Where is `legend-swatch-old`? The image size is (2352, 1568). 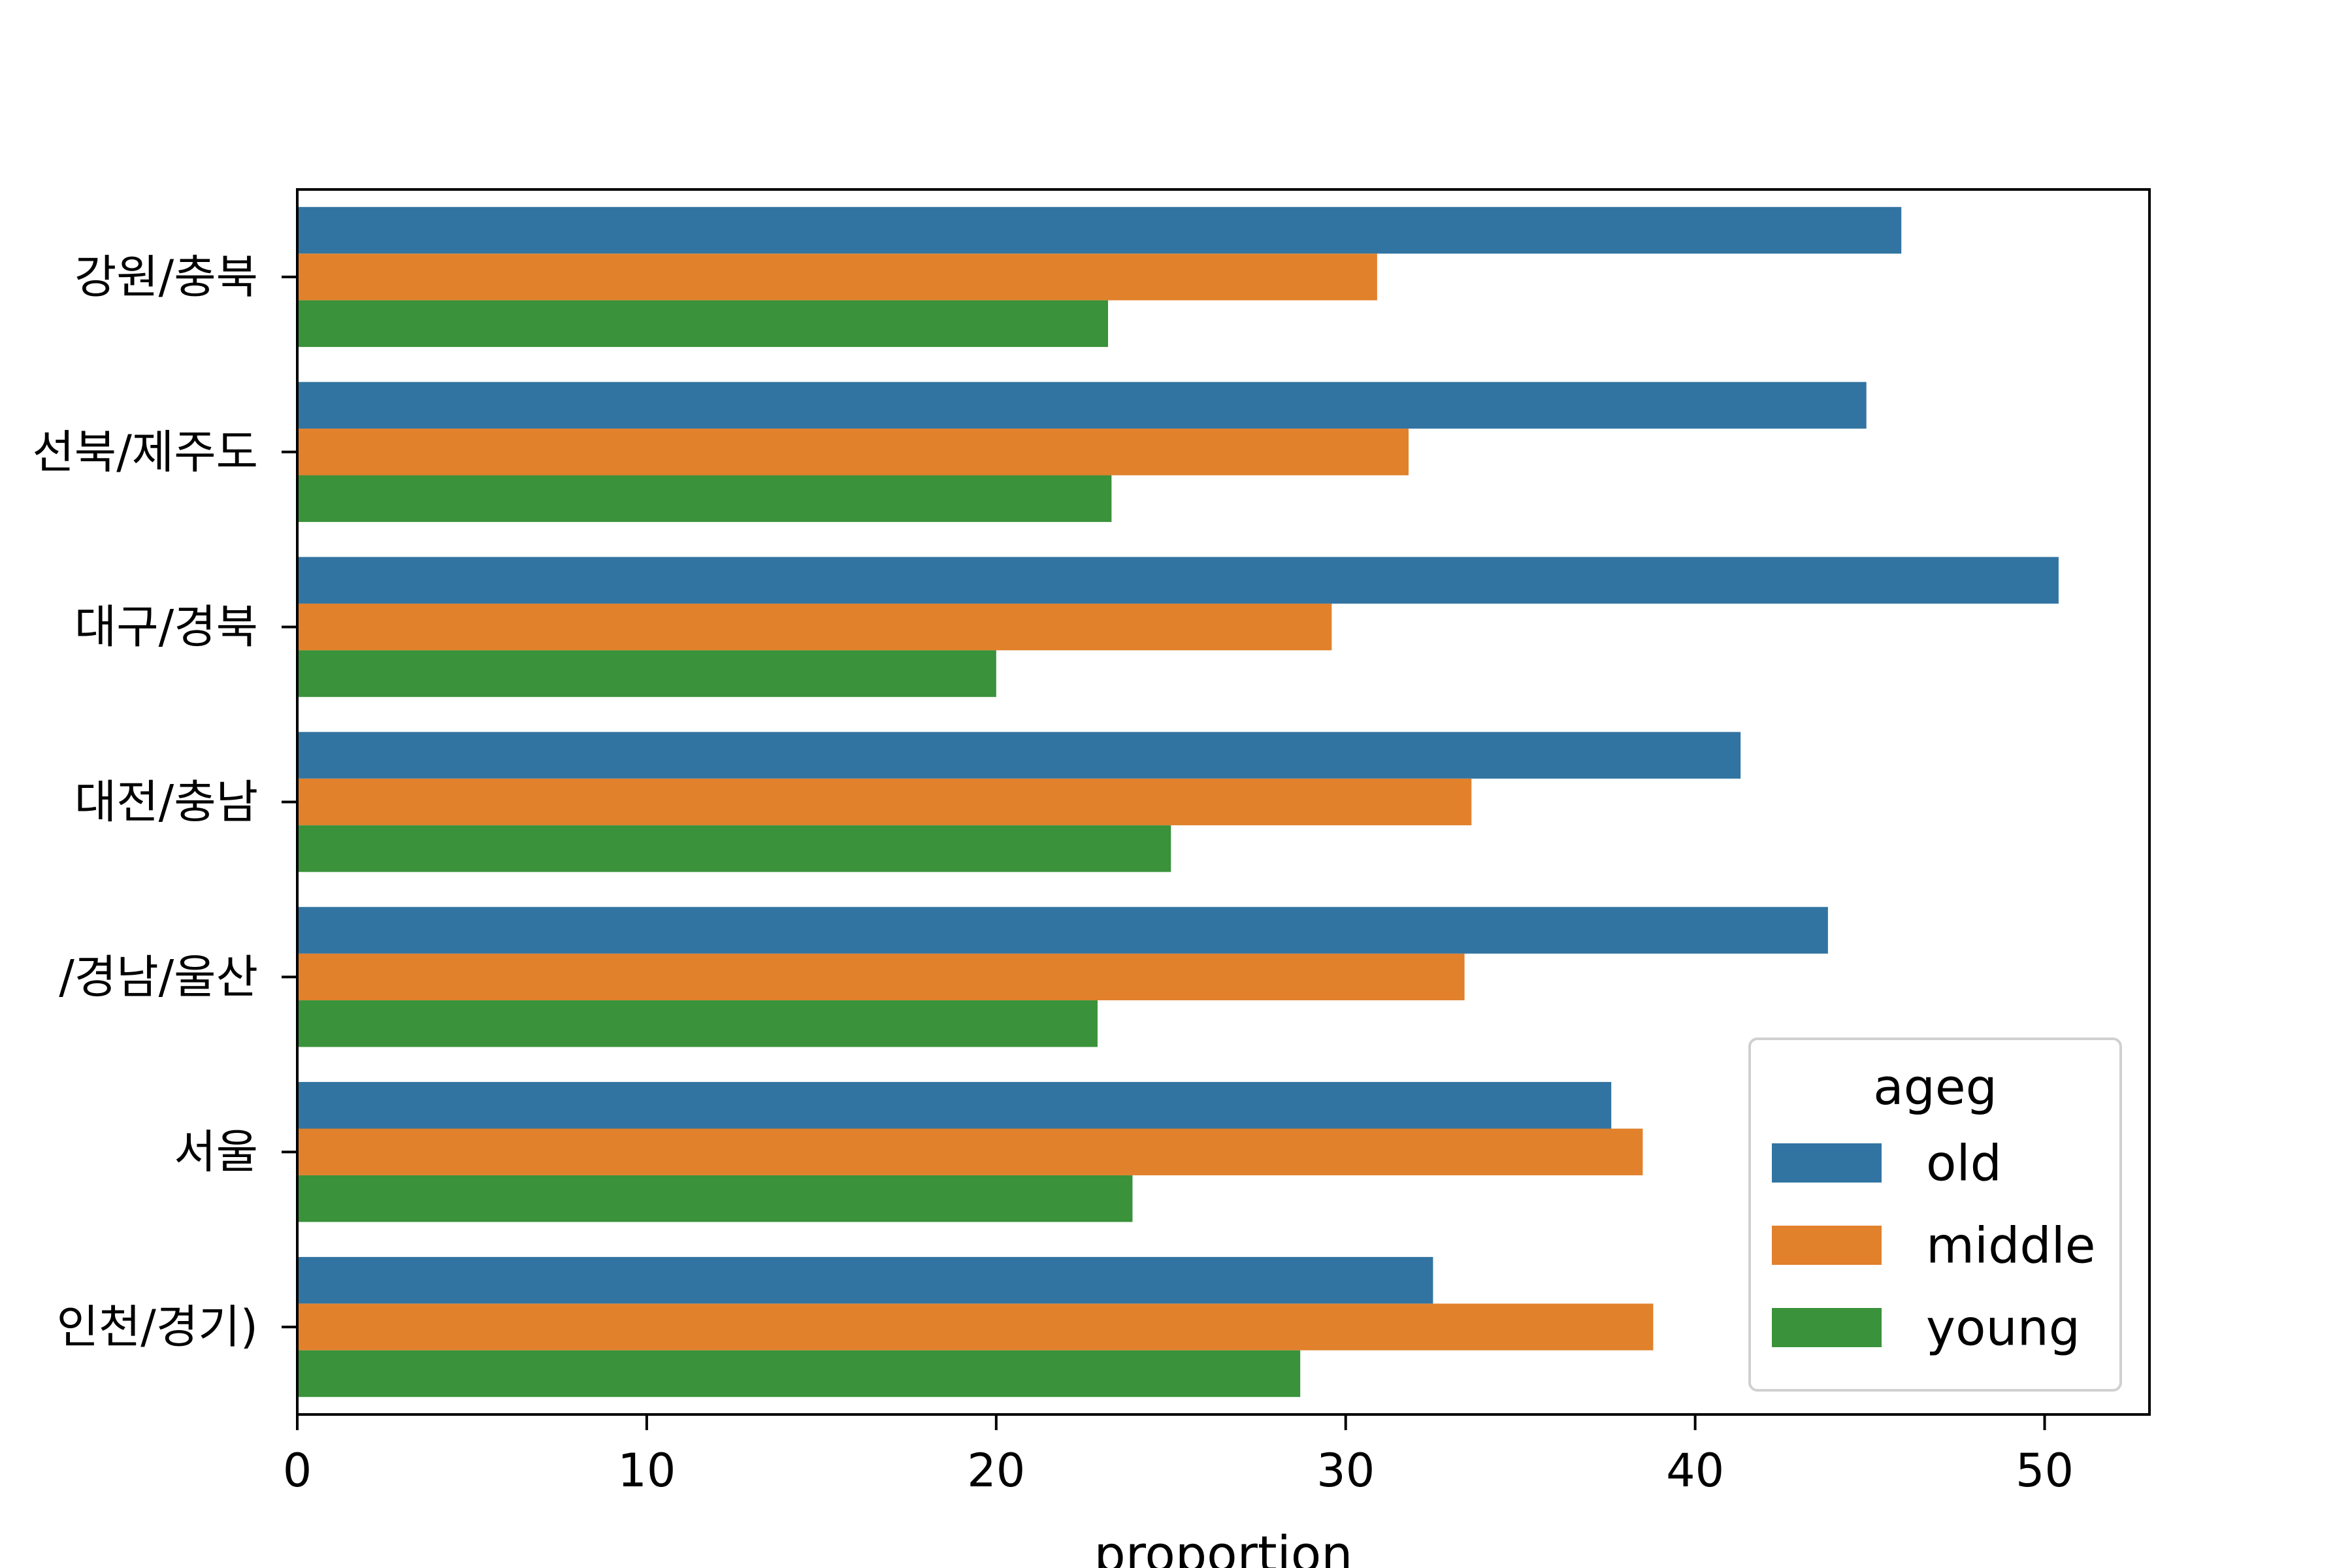
legend-swatch-old is located at coordinates (1827, 1163).